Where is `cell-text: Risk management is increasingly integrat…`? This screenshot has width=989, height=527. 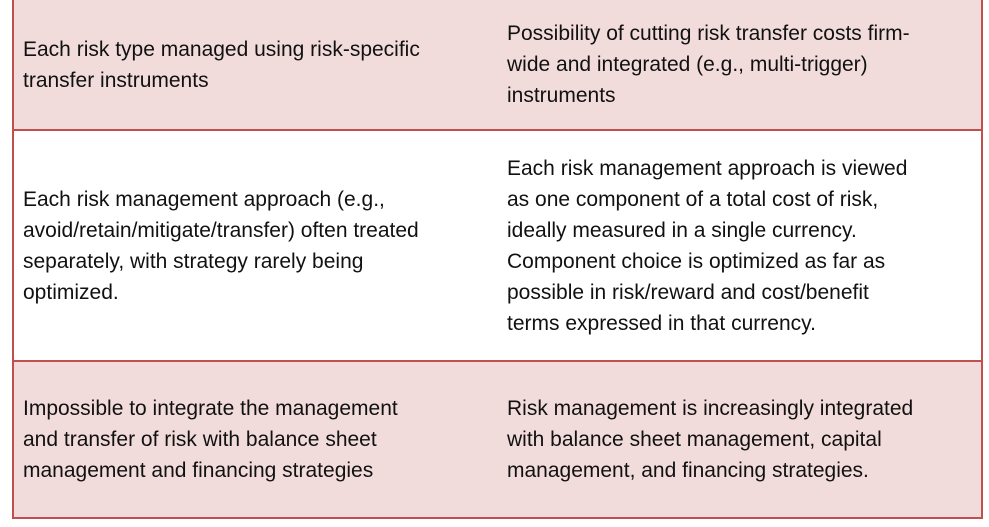 cell-text: Risk management is increasingly integrat… is located at coordinates (710, 439).